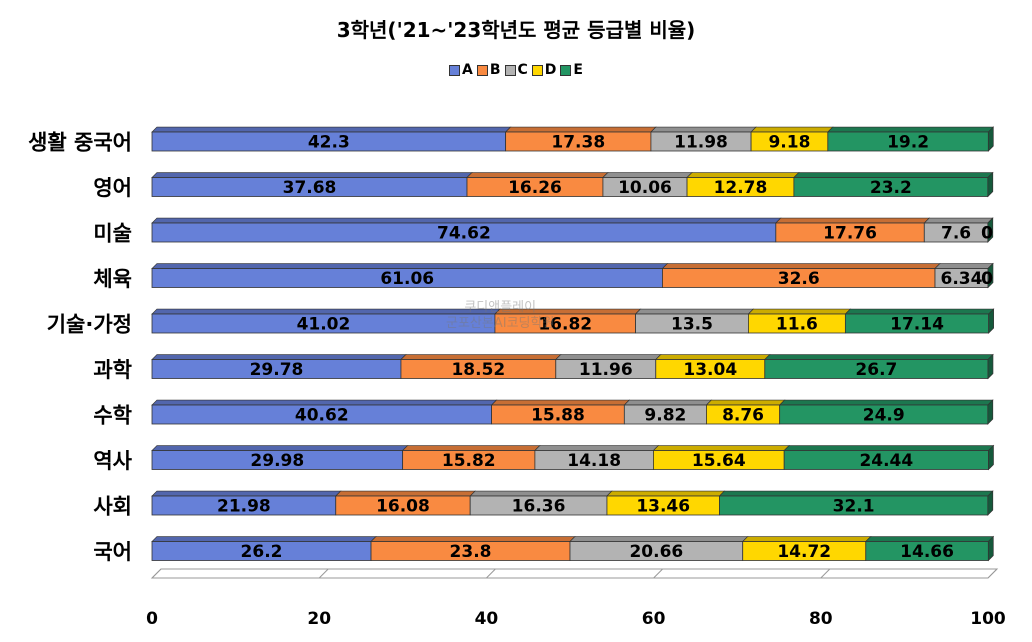  Describe the element at coordinates (535, 188) in the screenshot. I see `data-label-B: 16.26` at that location.